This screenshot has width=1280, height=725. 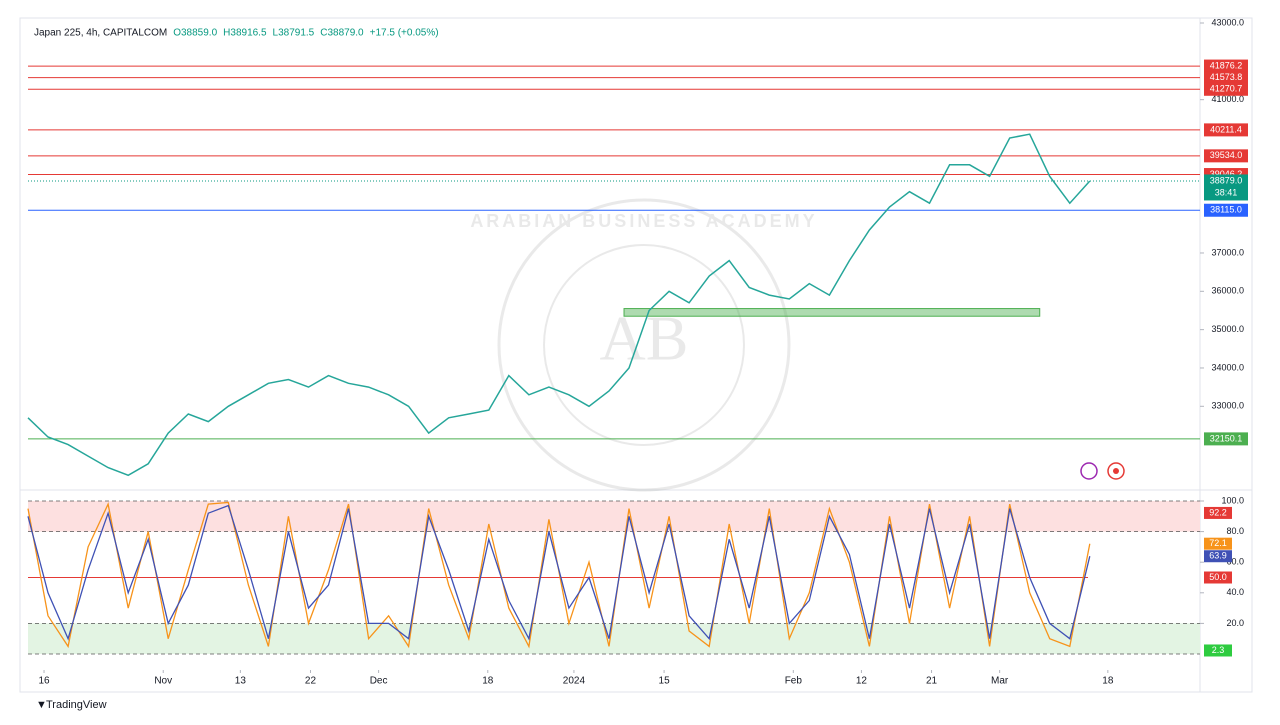 What do you see at coordinates (665, 681) in the screenshot?
I see `x-tick-label: 15` at bounding box center [665, 681].